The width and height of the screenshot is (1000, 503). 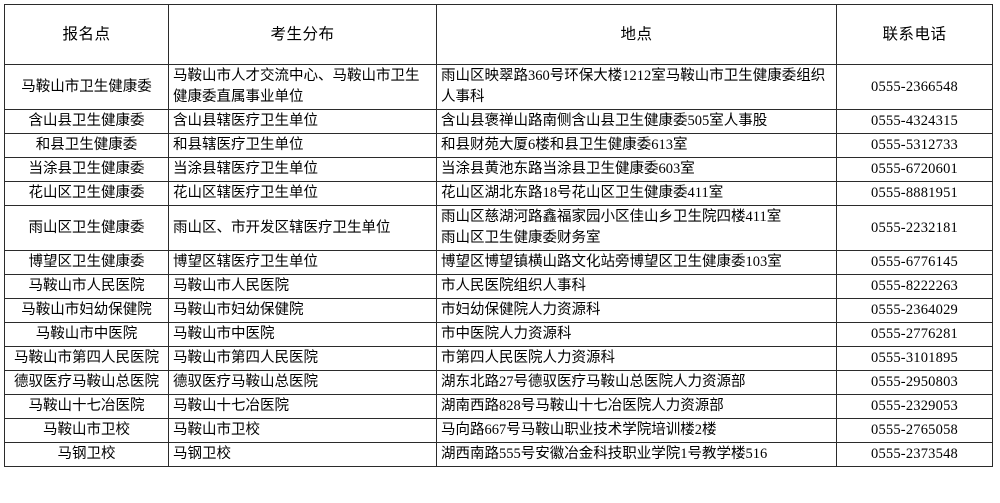 What do you see at coordinates (636, 406) in the screenshot?
I see `cell-addr: 湖南西路828号马鞍山十七冶医院人力资源部` at bounding box center [636, 406].